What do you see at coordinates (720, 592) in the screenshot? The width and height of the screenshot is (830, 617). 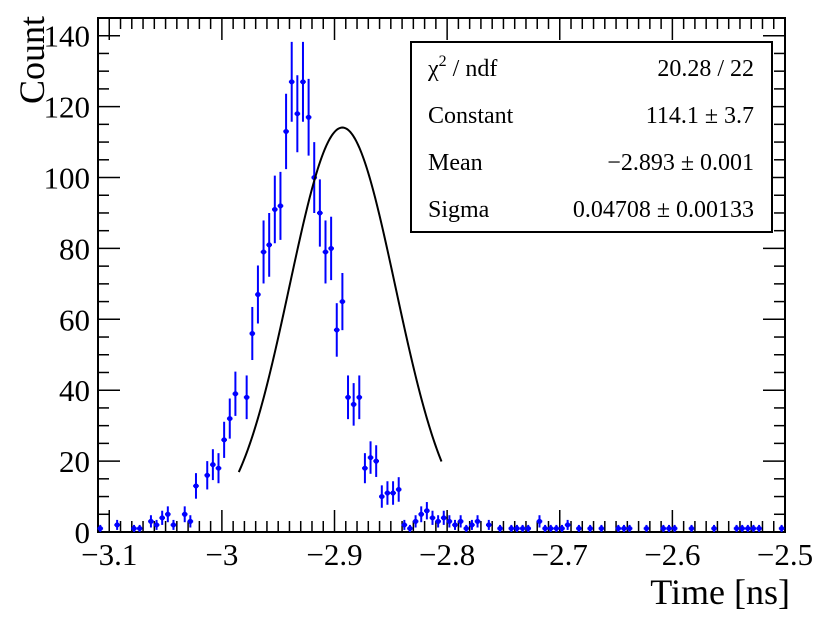 I see `x-axis-title: Time [ns]` at bounding box center [720, 592].